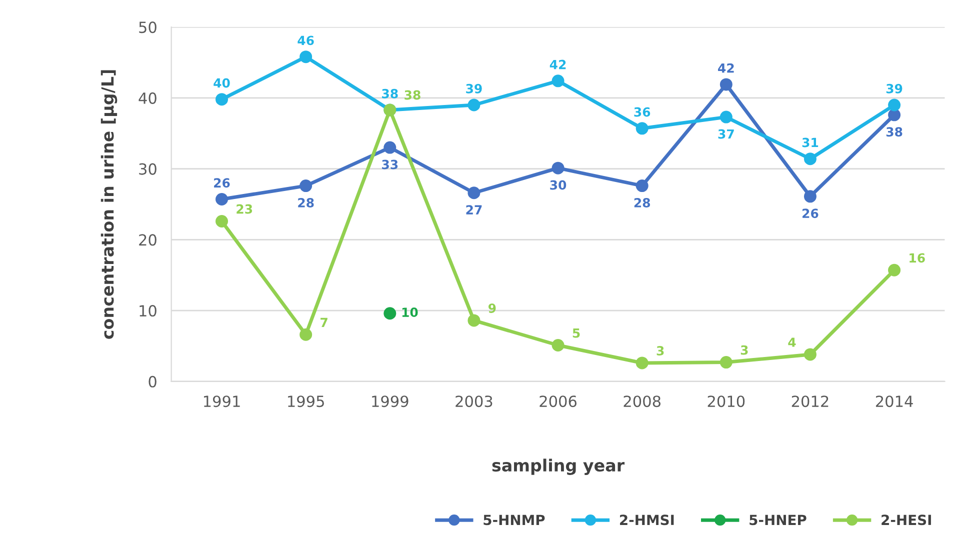  What do you see at coordinates (642, 402) in the screenshot?
I see `x-tick-label: 2008` at bounding box center [642, 402].